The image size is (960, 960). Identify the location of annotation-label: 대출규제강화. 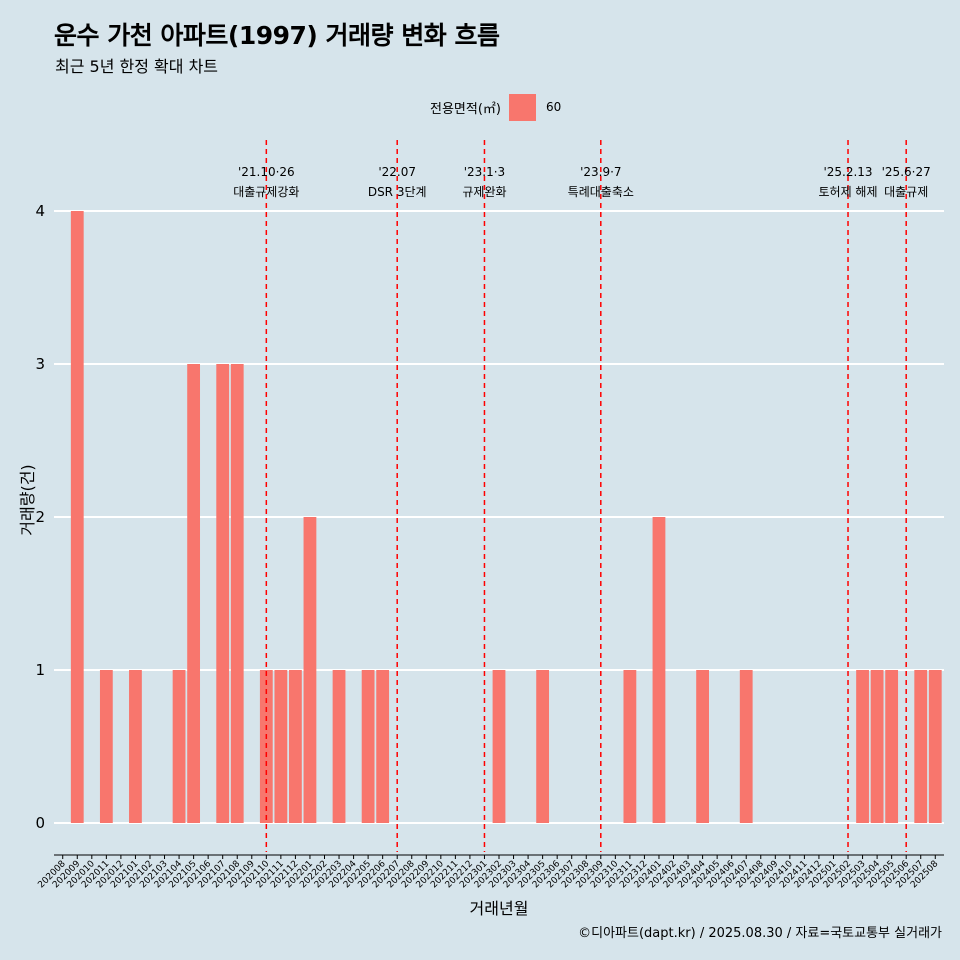
(266, 192).